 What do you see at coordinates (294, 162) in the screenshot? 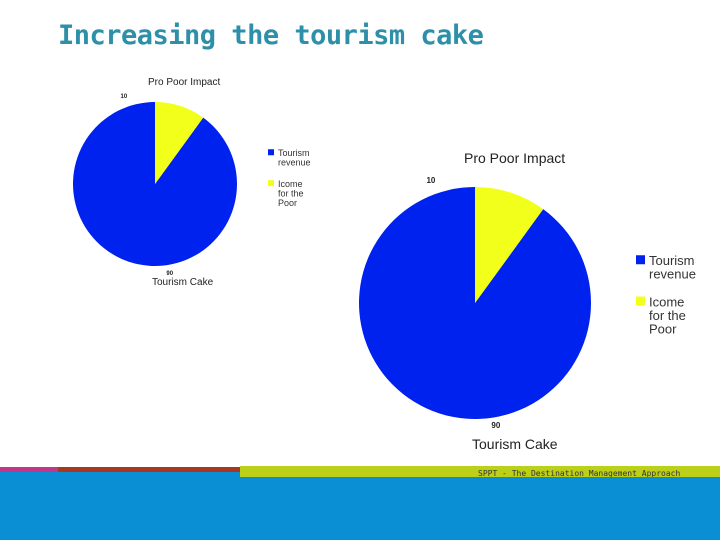
I see `small-pie-legend-label-0: revenue` at bounding box center [294, 162].